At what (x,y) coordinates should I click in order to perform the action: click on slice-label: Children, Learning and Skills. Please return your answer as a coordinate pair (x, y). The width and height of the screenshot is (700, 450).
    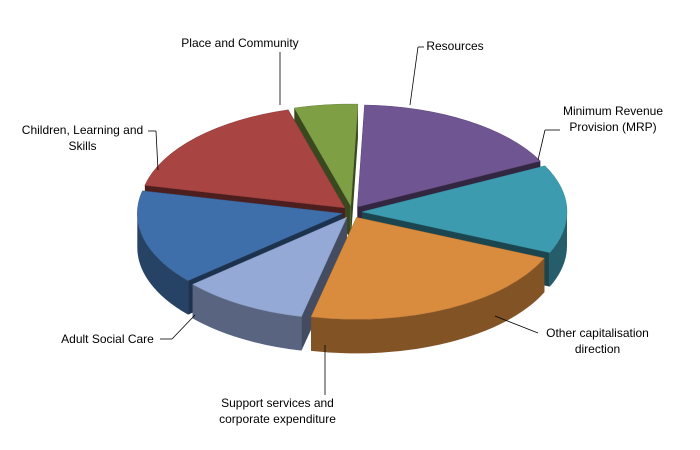
    Looking at the image, I should click on (82, 138).